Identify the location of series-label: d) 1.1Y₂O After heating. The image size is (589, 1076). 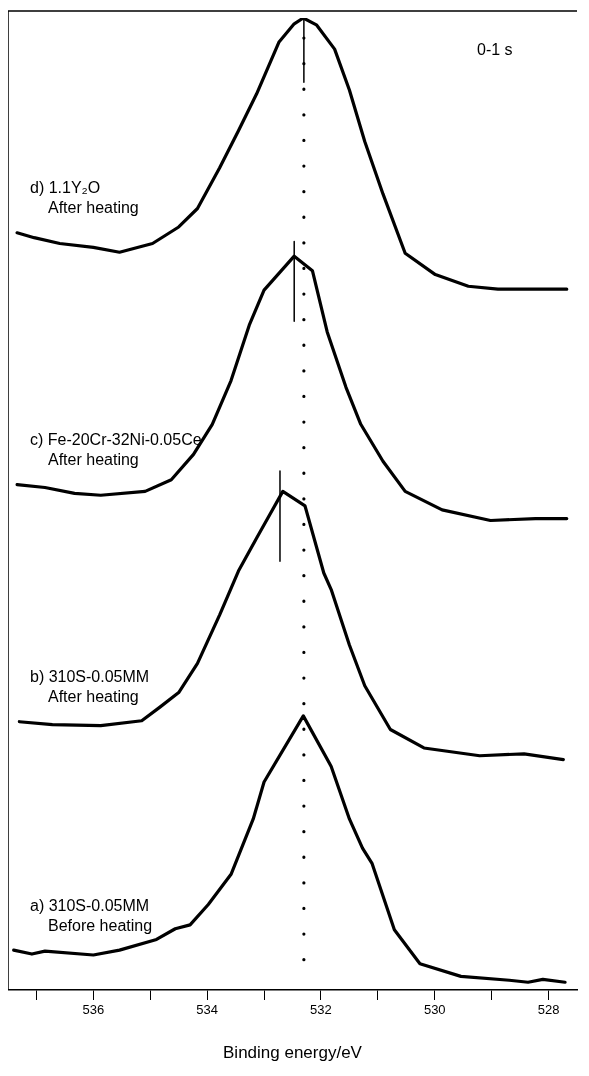
(84, 198).